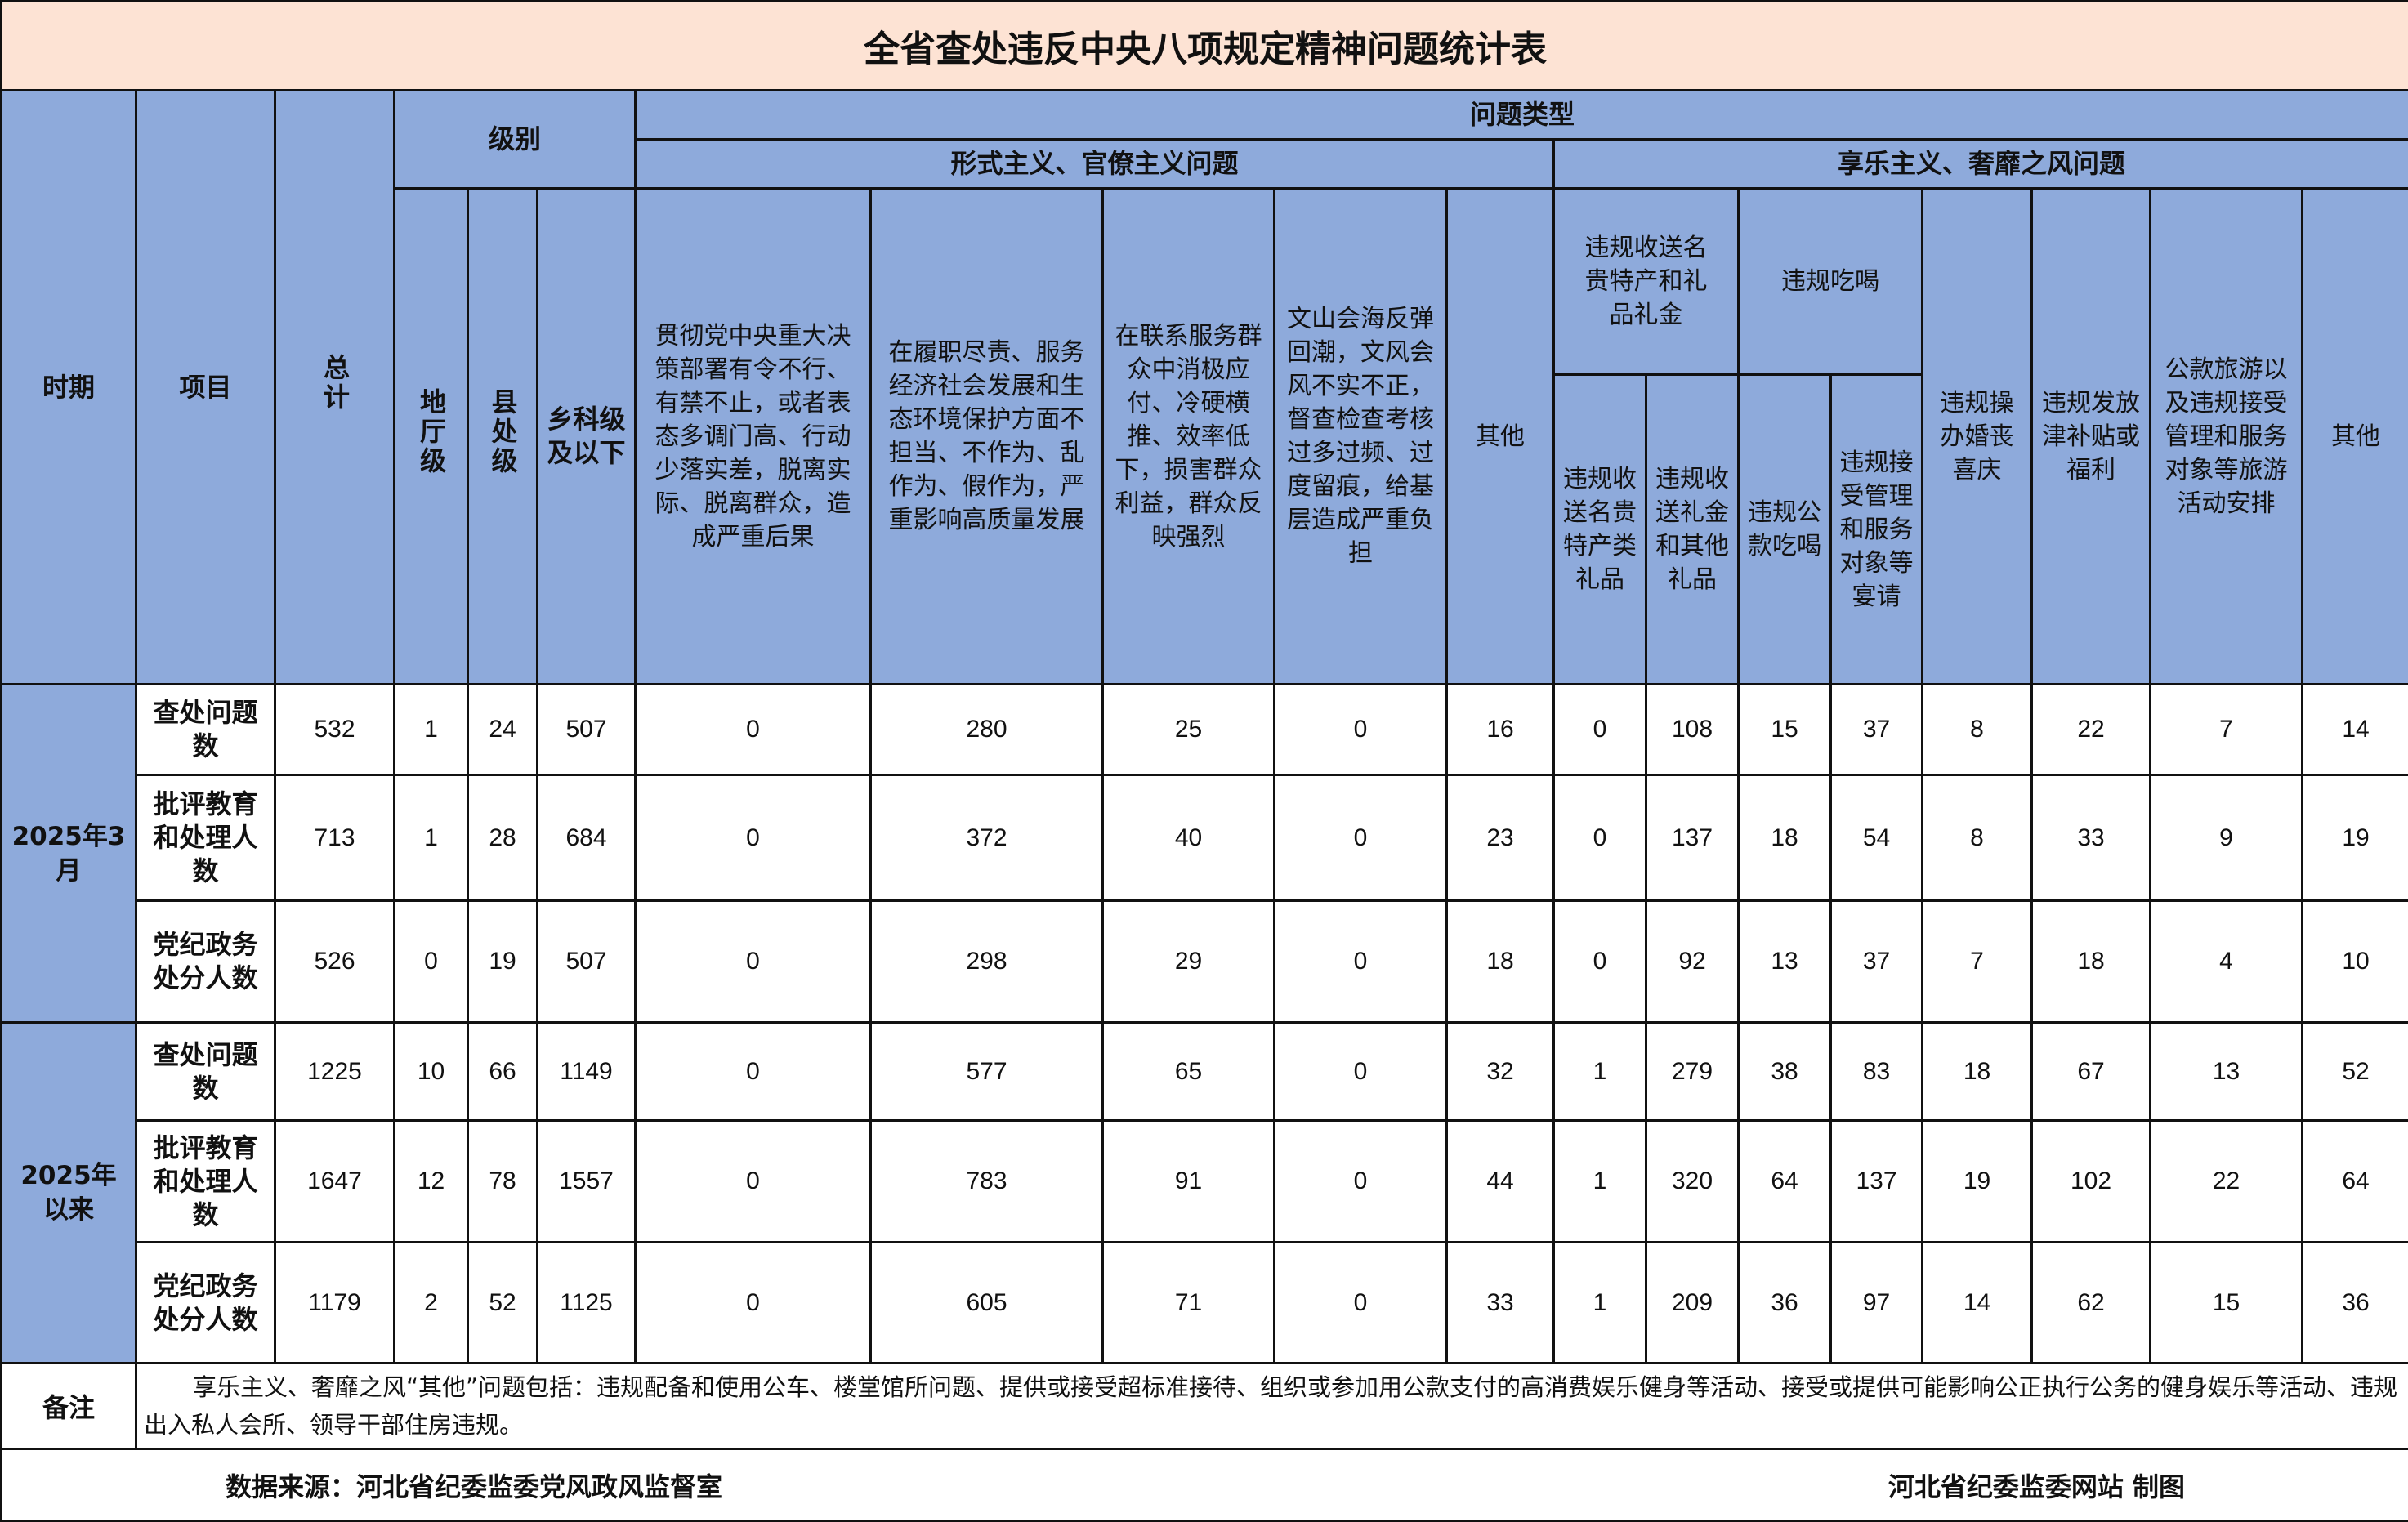 The image size is (2408, 1522). I want to click on value-cell: 62, so click(2091, 1303).